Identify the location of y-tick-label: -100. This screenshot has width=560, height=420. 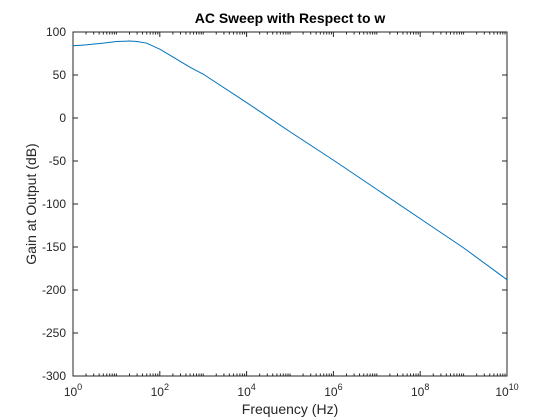
(54, 204).